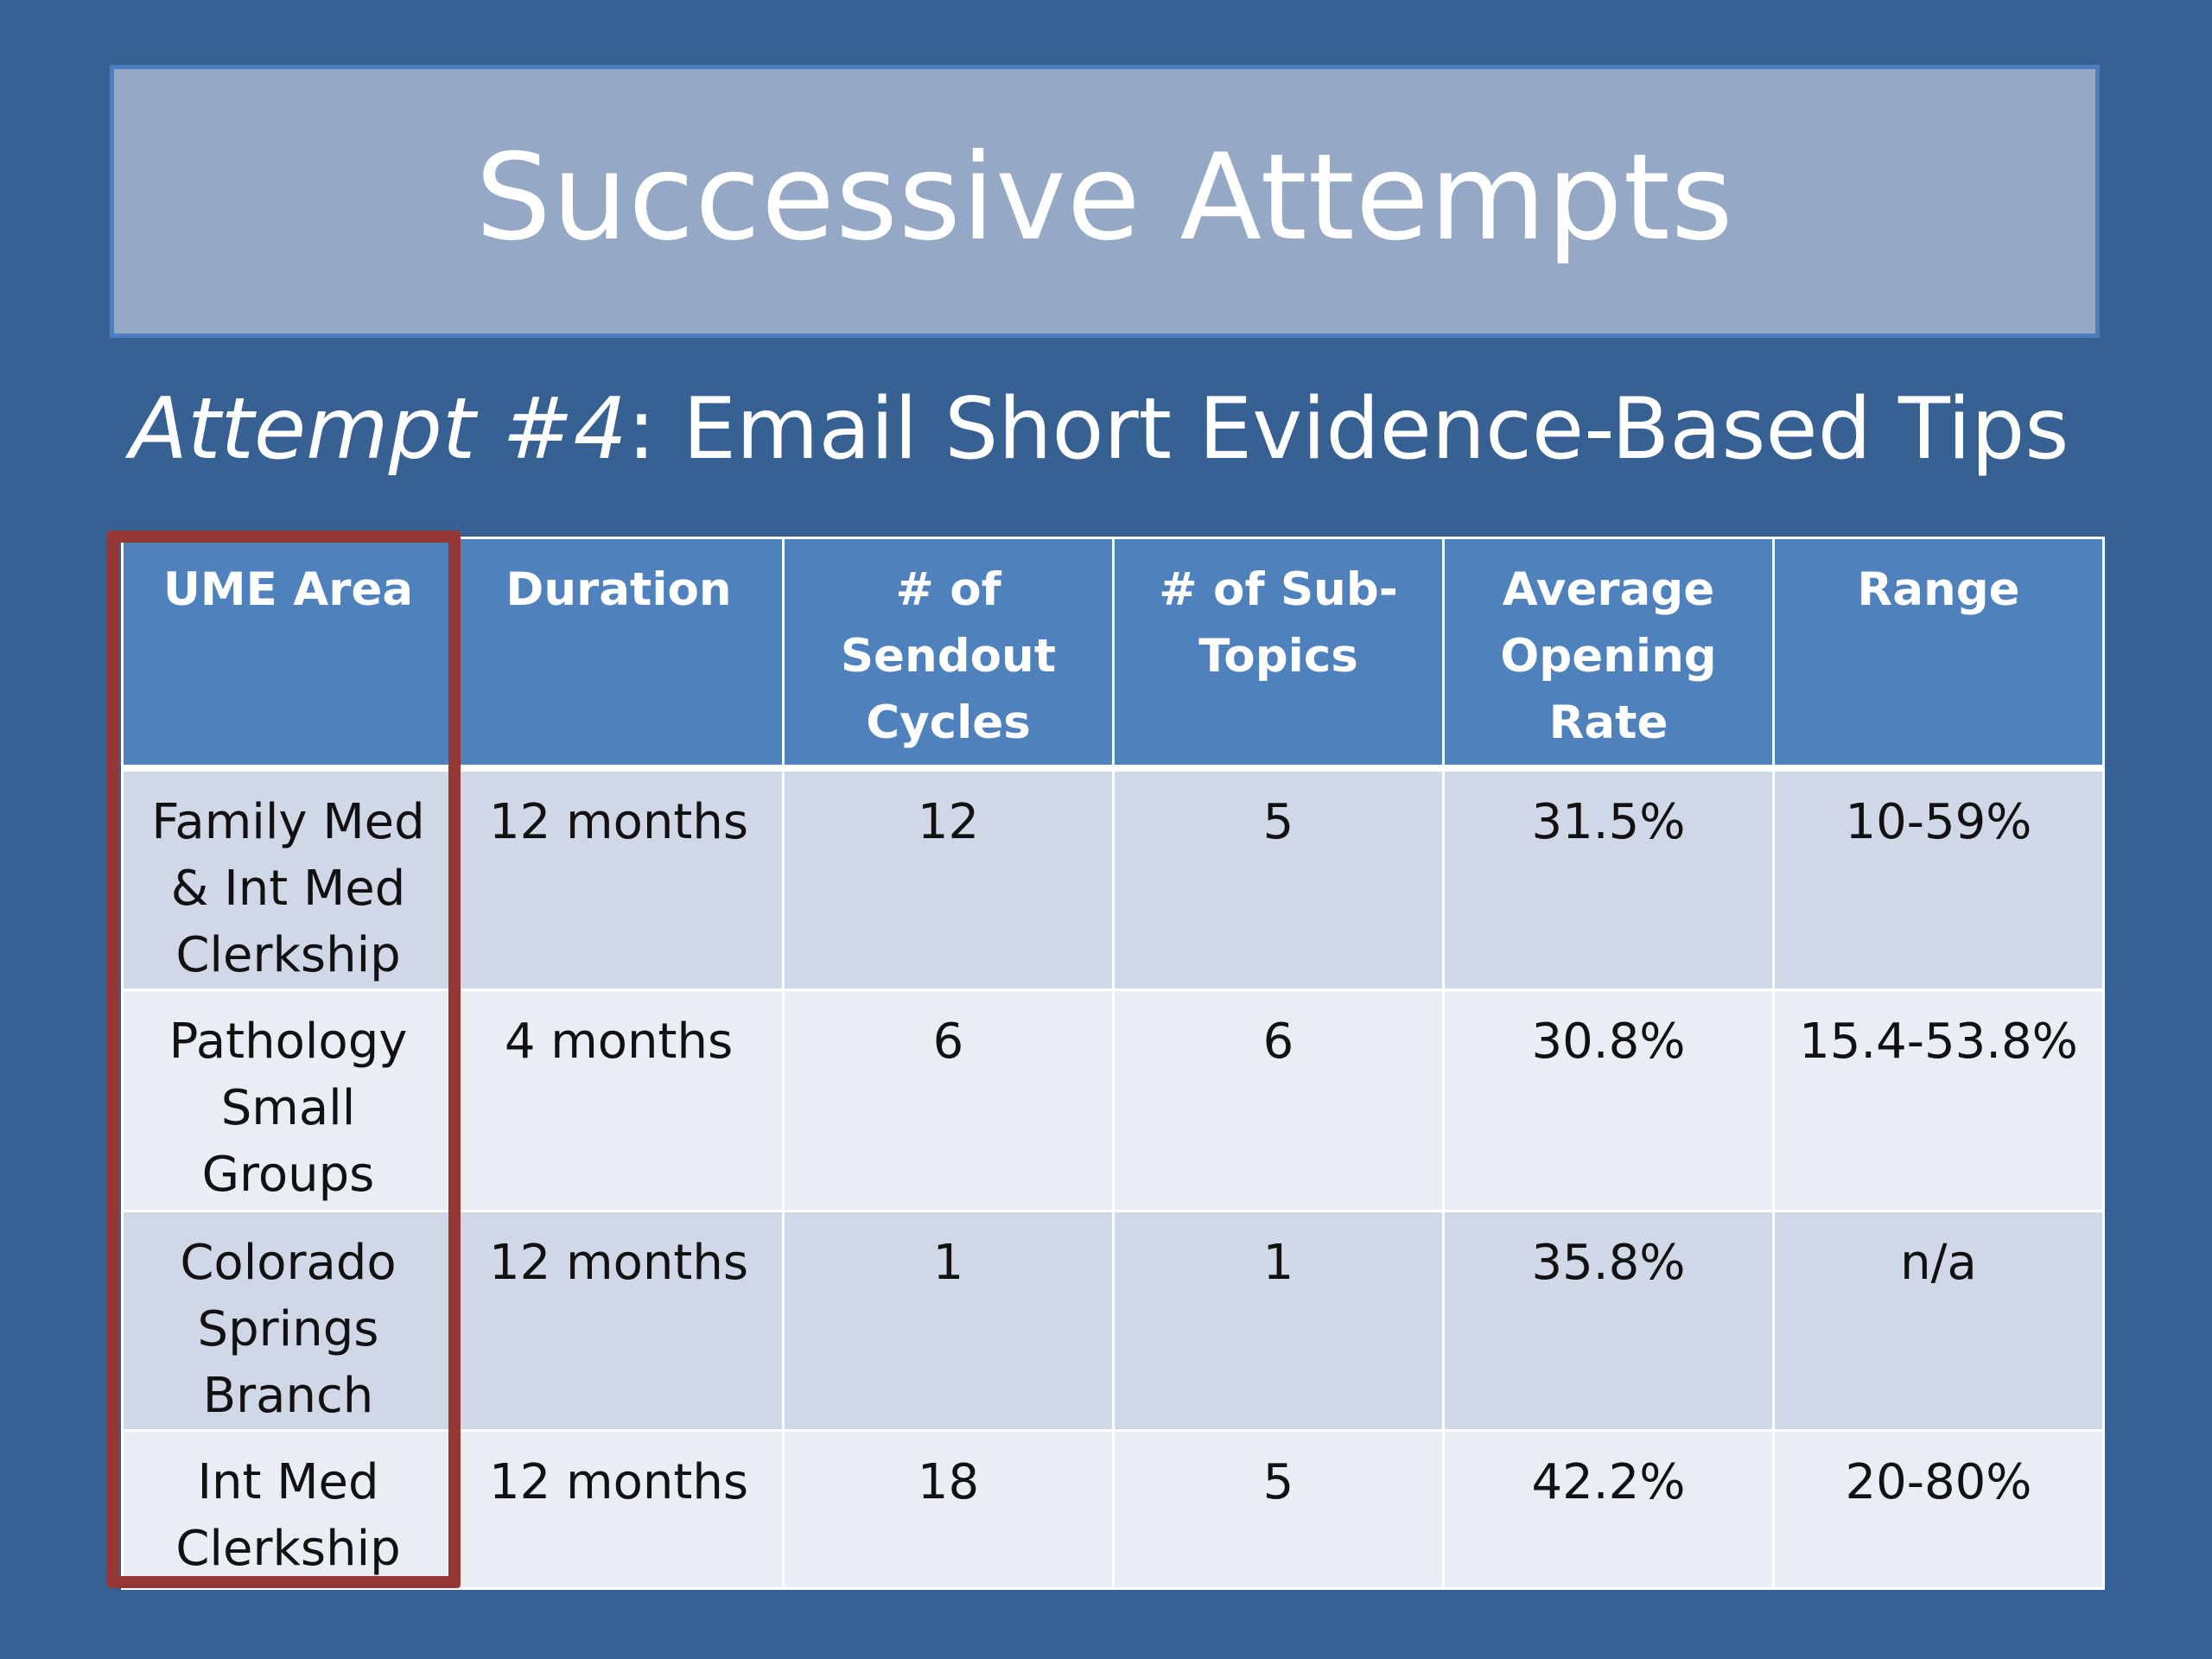 This screenshot has height=1659, width=2212. Describe the element at coordinates (1278, 1321) in the screenshot. I see `cell-sub-topics: 1` at that location.